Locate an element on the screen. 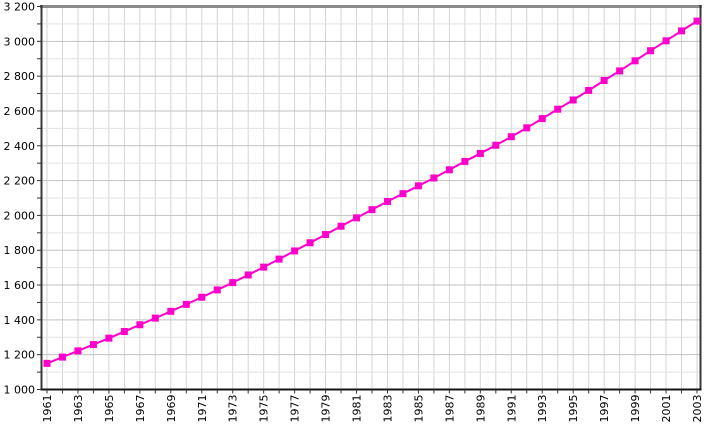 Image resolution: width=711 pixels, height=429 pixels. x-axis-label: 1975 is located at coordinates (264, 409).